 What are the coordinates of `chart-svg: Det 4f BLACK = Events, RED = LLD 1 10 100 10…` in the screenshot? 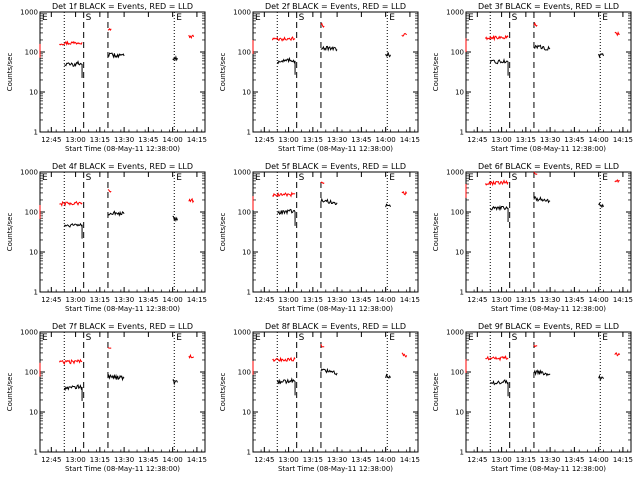 It's located at (106, 237).